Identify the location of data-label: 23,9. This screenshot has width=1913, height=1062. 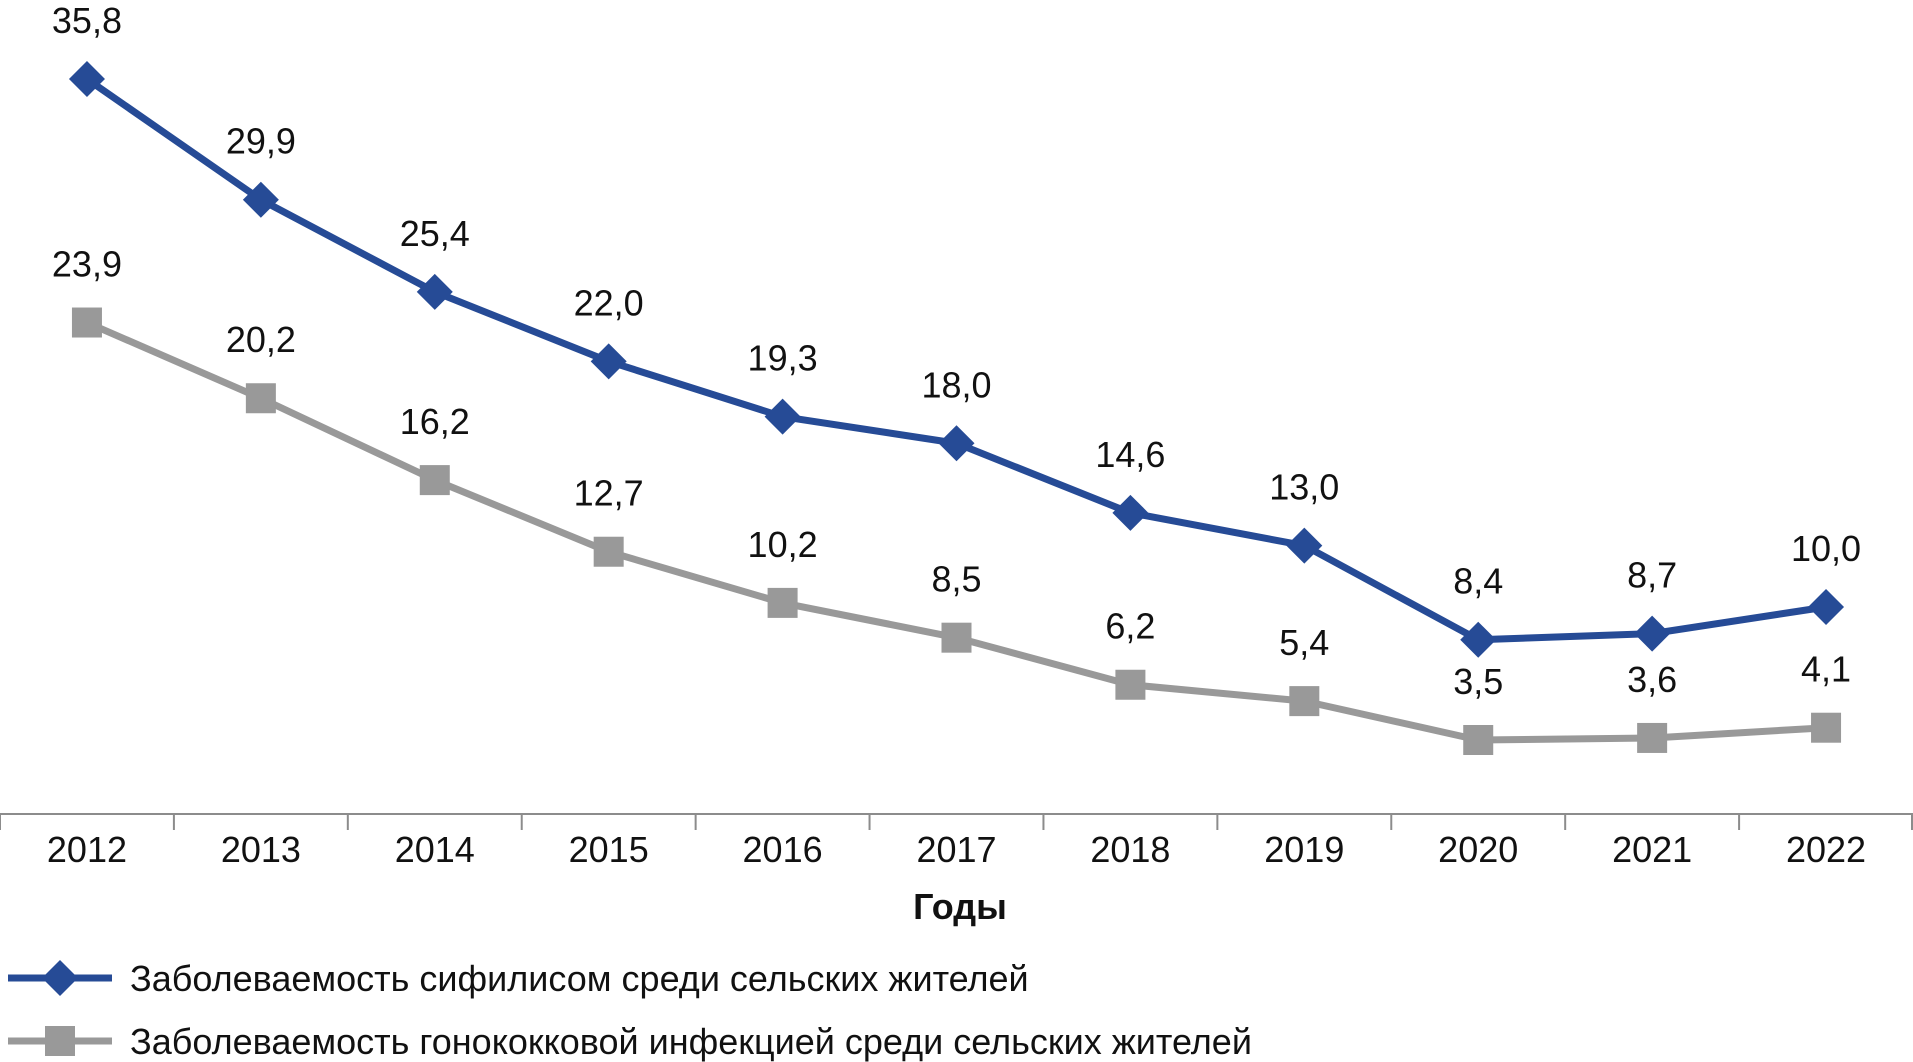
(87, 264).